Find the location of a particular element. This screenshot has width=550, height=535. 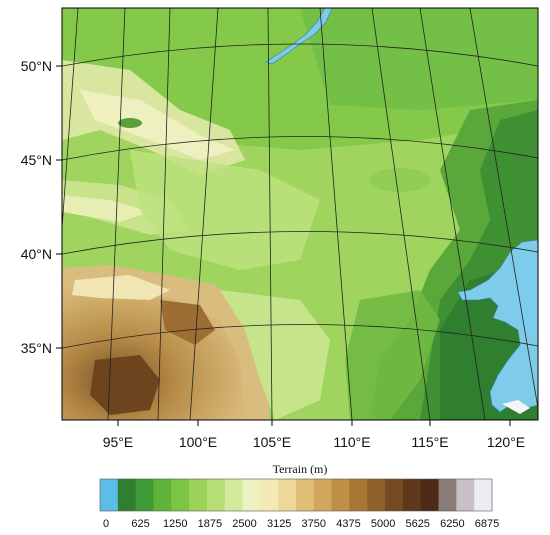

lat-label: 50°N is located at coordinates (36, 66).